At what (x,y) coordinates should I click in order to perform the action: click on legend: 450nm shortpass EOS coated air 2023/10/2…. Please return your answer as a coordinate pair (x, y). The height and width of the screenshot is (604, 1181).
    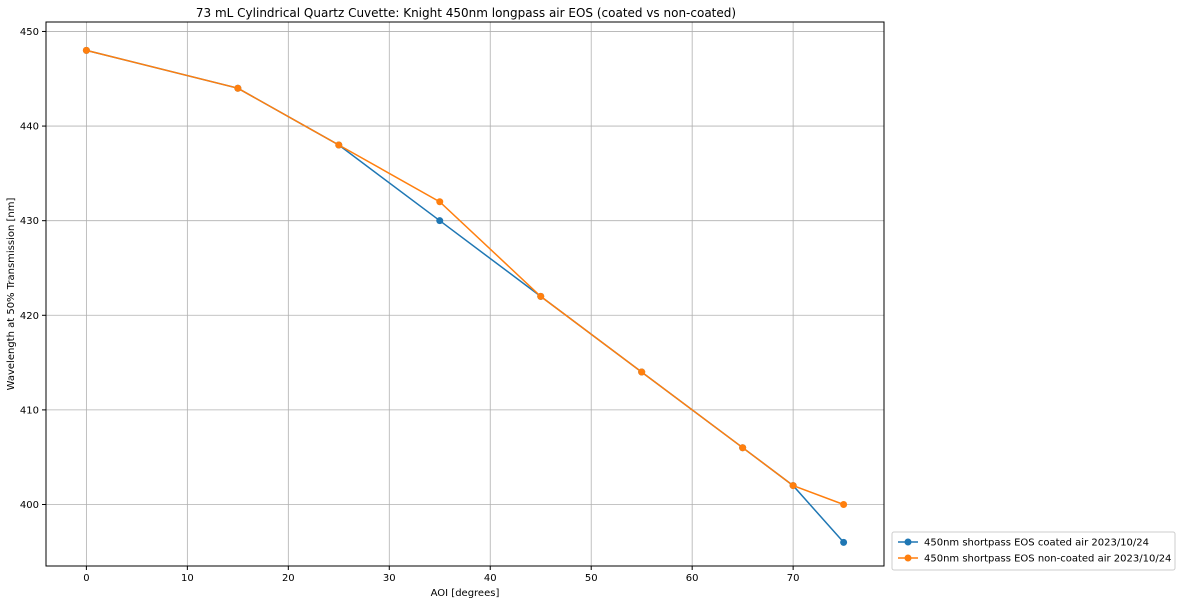
    Looking at the image, I should click on (1033, 551).